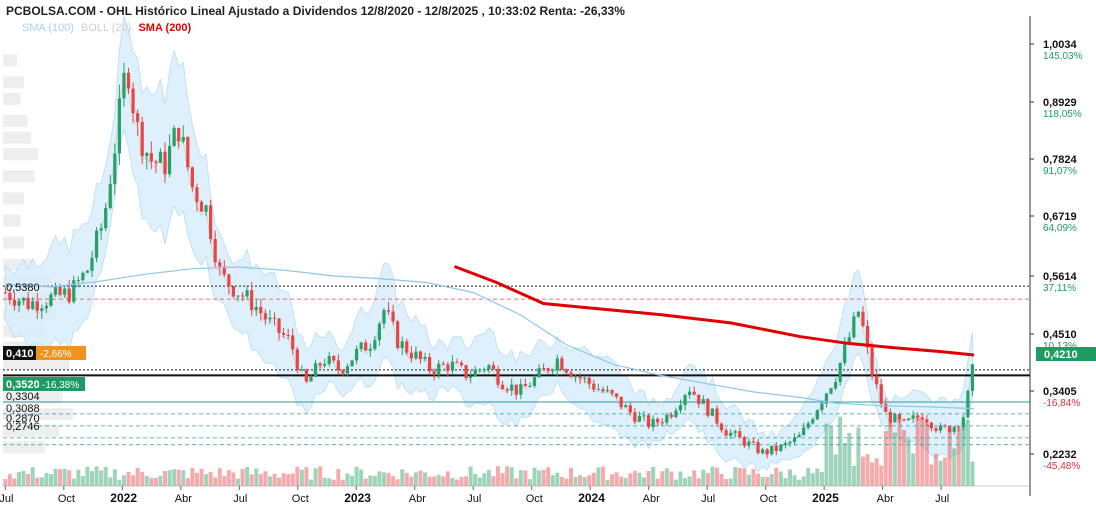  What do you see at coordinates (123, 498) in the screenshot?
I see `x-tick-label: 2022` at bounding box center [123, 498].